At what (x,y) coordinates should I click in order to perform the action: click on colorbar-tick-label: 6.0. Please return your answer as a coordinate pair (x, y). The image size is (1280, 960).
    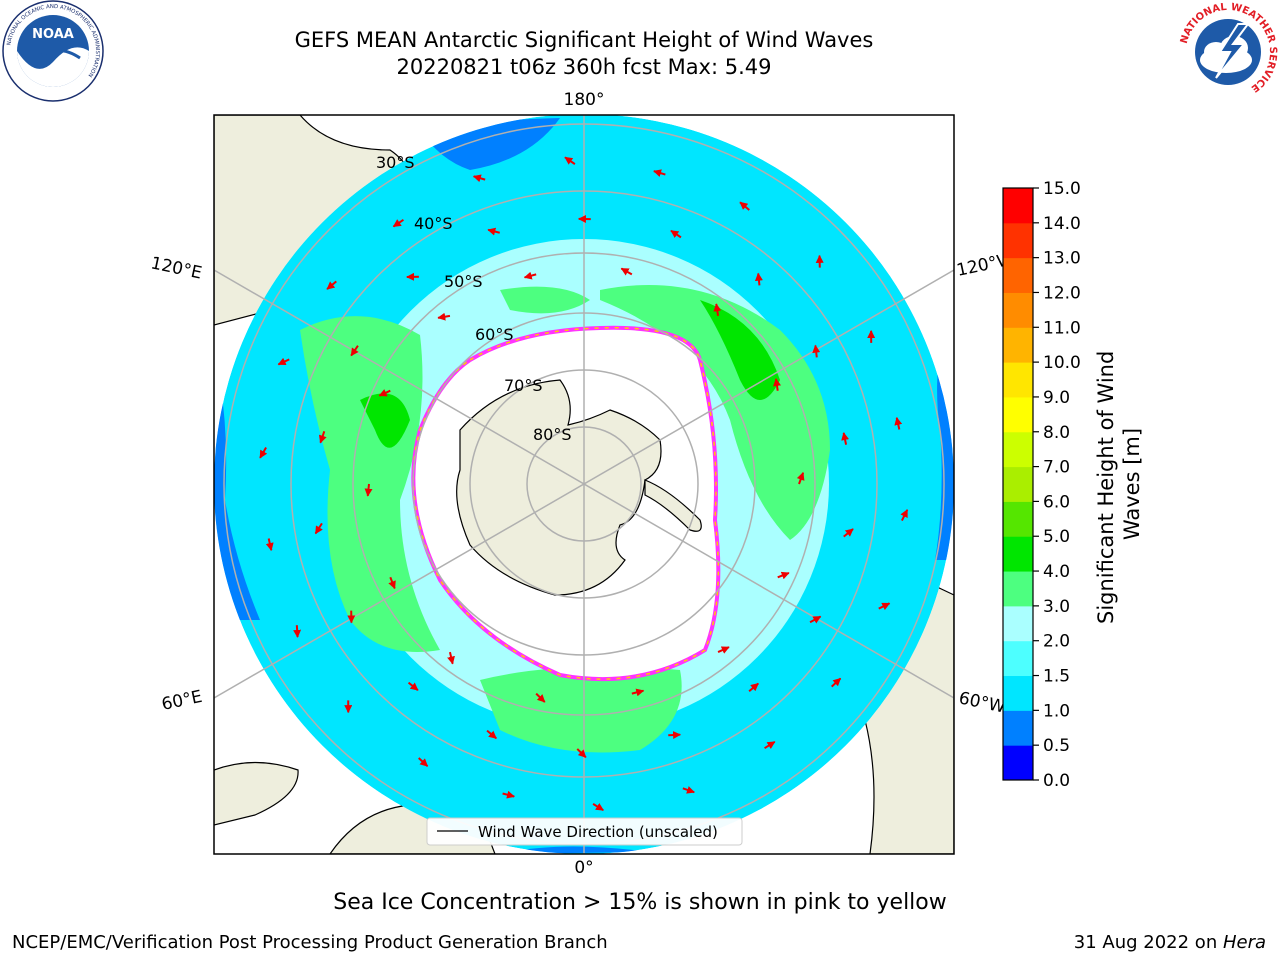
    Looking at the image, I should click on (1056, 502).